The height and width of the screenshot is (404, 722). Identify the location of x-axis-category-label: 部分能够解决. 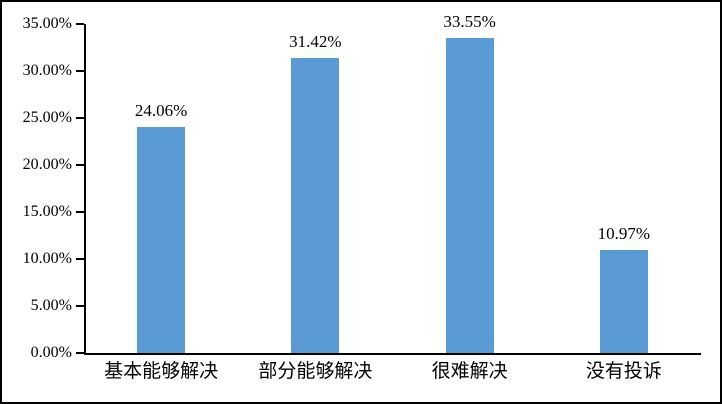
(315, 371).